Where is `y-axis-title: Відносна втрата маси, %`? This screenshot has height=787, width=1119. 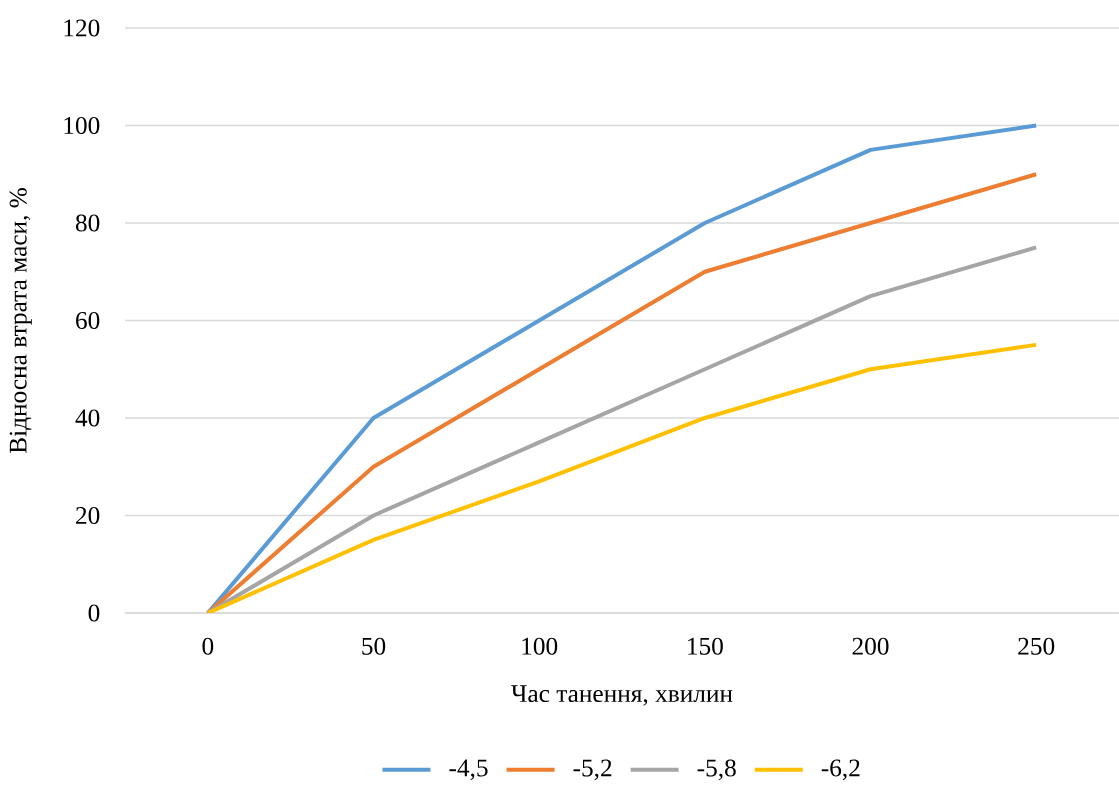
y-axis-title: Відносна втрата маси, % is located at coordinates (20, 321).